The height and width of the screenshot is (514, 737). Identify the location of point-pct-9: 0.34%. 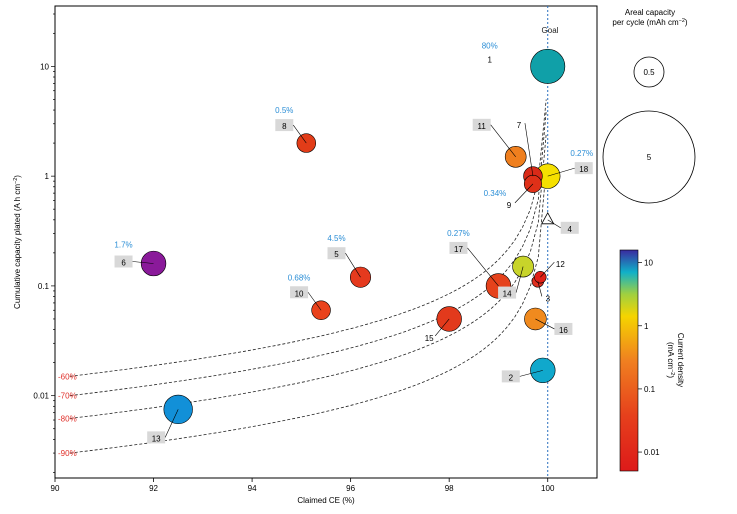
(495, 193).